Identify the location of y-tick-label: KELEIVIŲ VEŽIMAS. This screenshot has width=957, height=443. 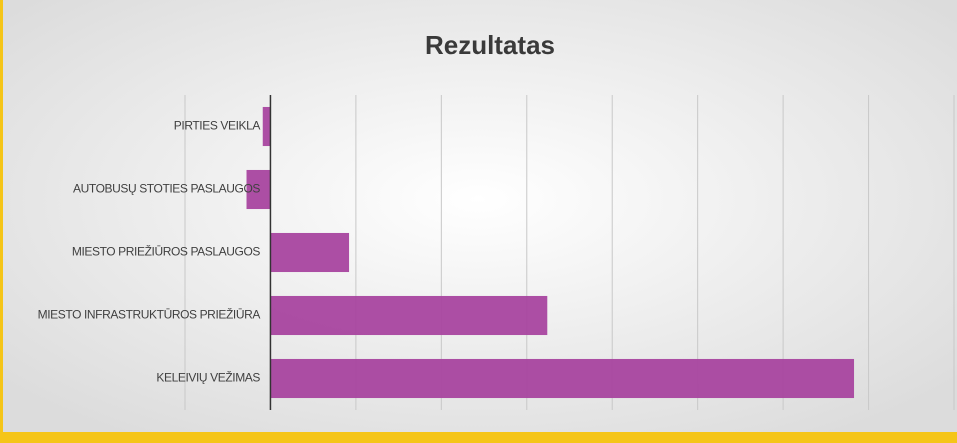
(208, 377).